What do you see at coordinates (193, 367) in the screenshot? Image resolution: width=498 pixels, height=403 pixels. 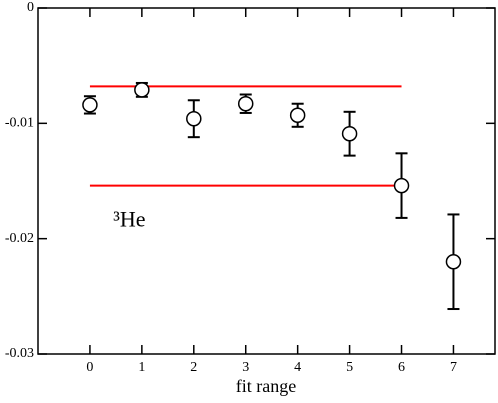 I see `x-tick-label: 2` at bounding box center [193, 367].